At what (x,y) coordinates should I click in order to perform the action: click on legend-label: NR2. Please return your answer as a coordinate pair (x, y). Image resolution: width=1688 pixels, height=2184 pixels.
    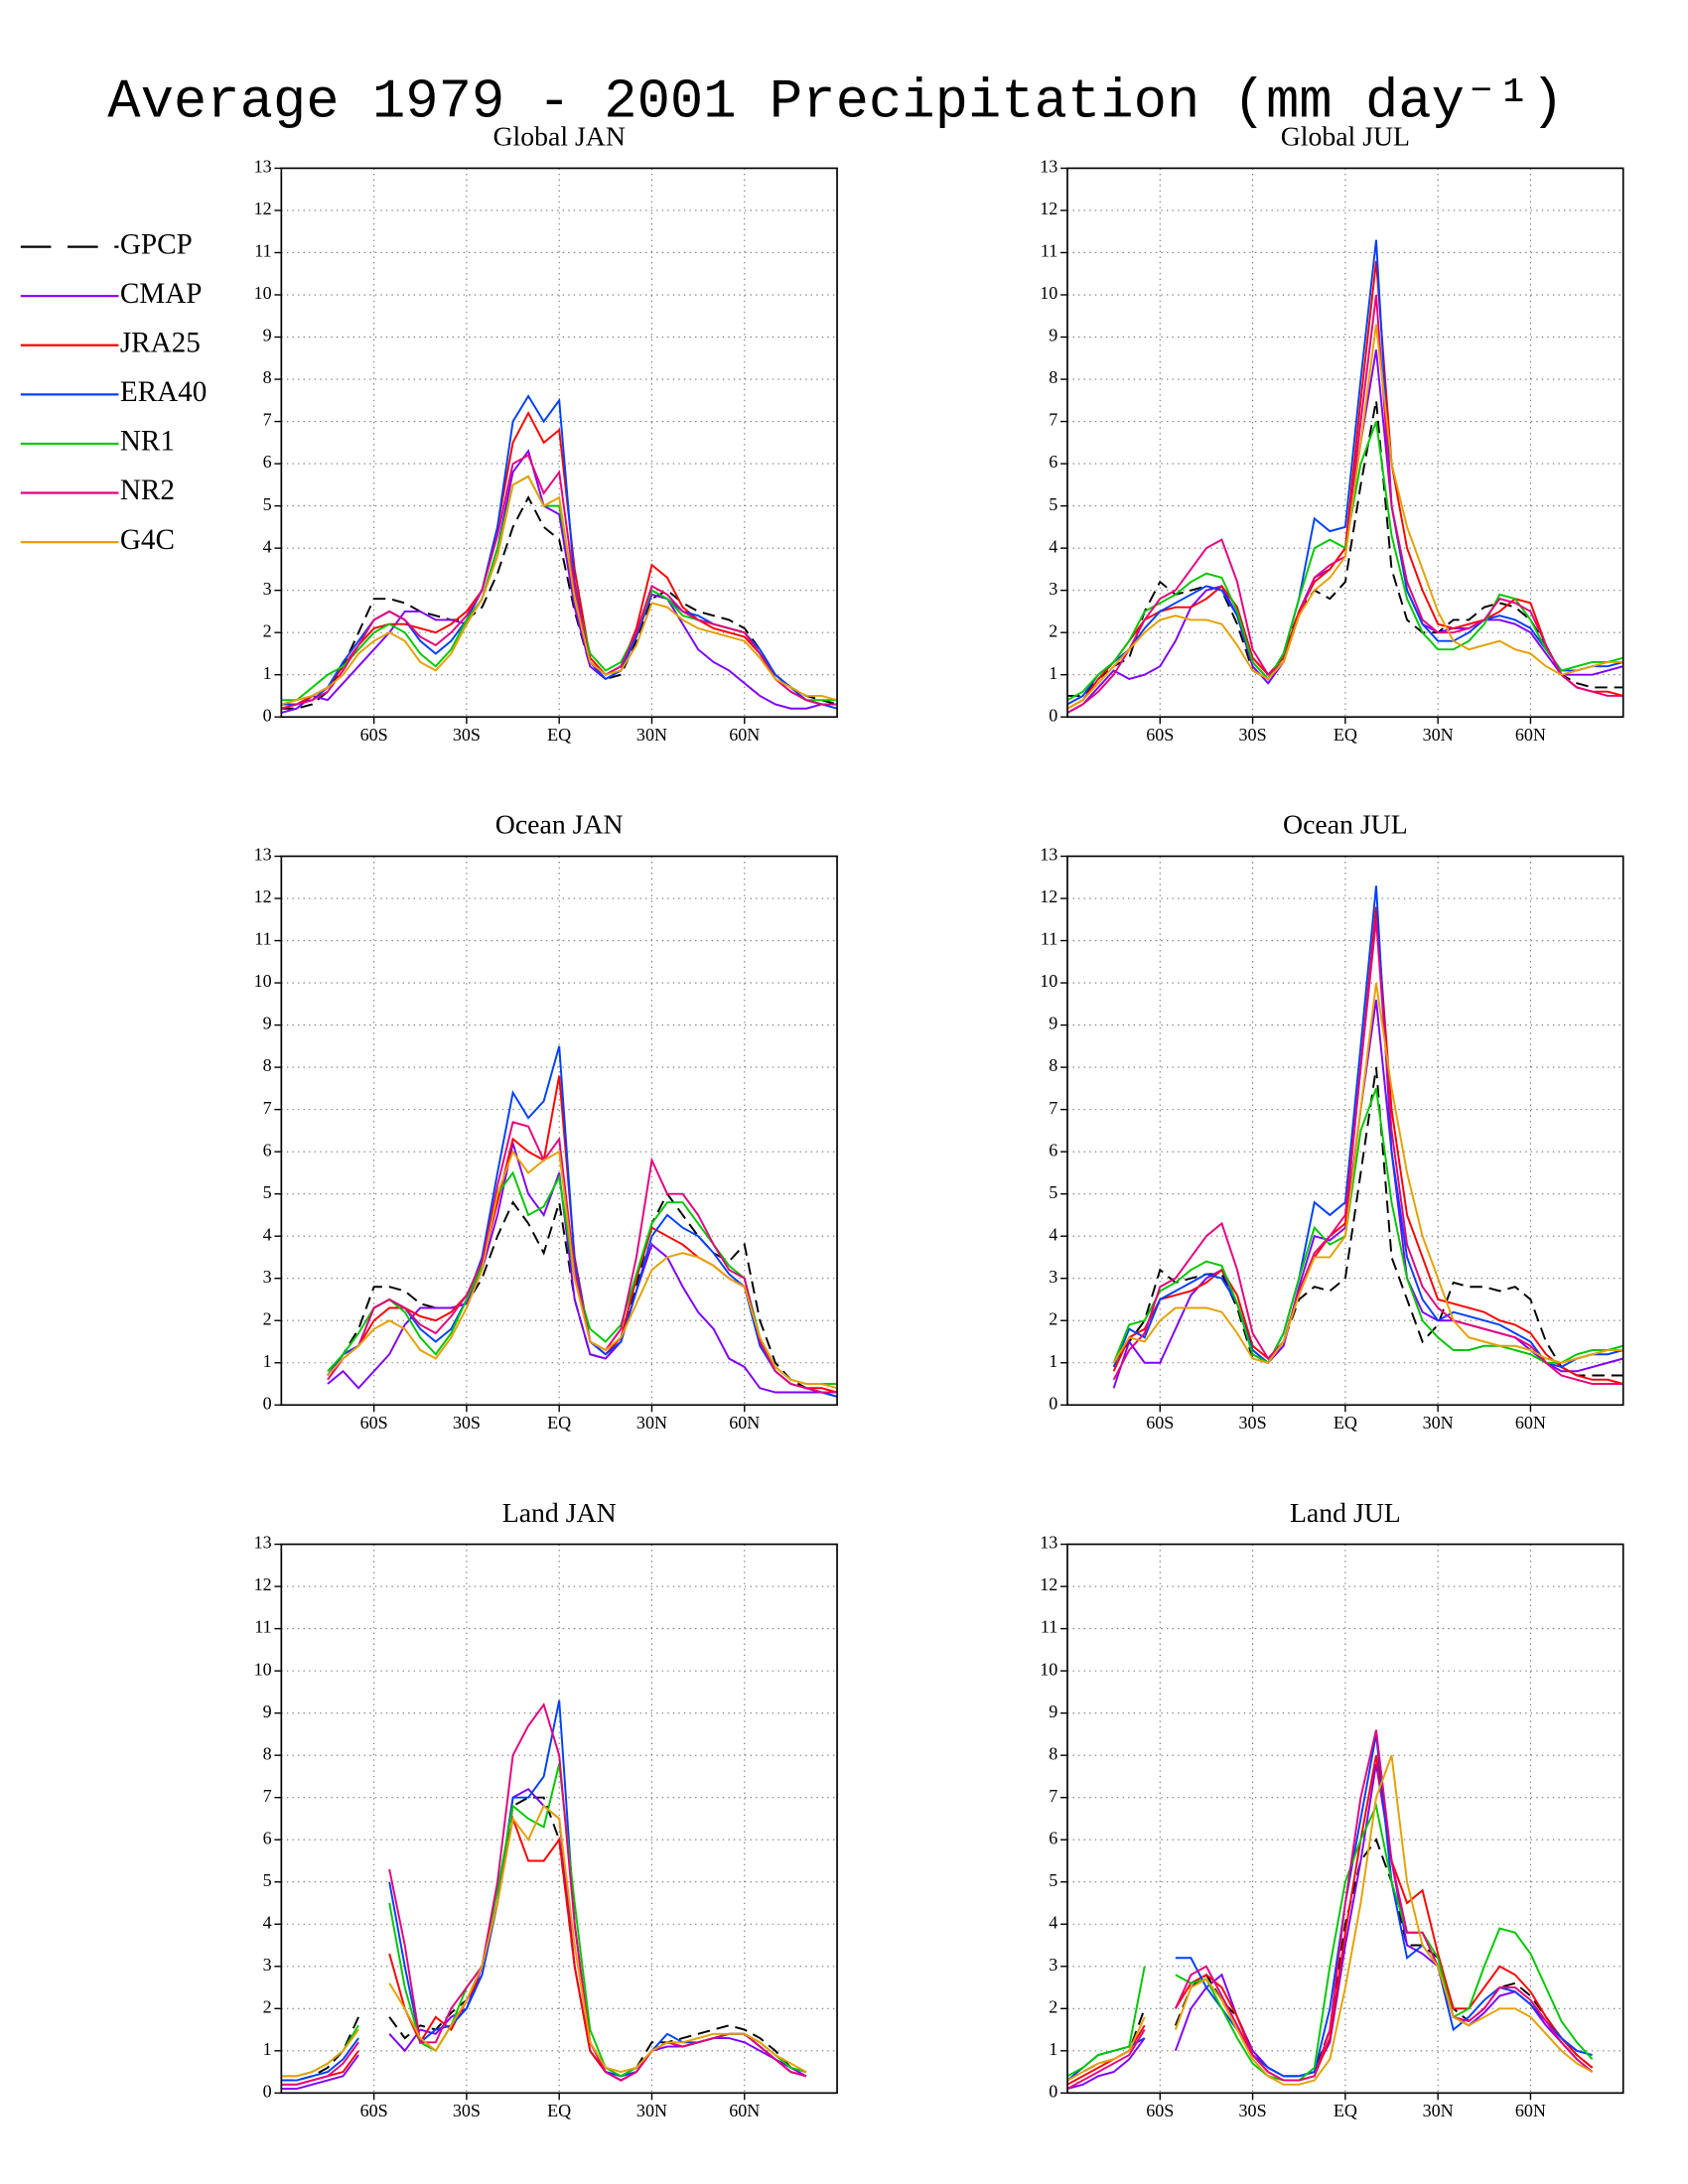
    Looking at the image, I should click on (147, 490).